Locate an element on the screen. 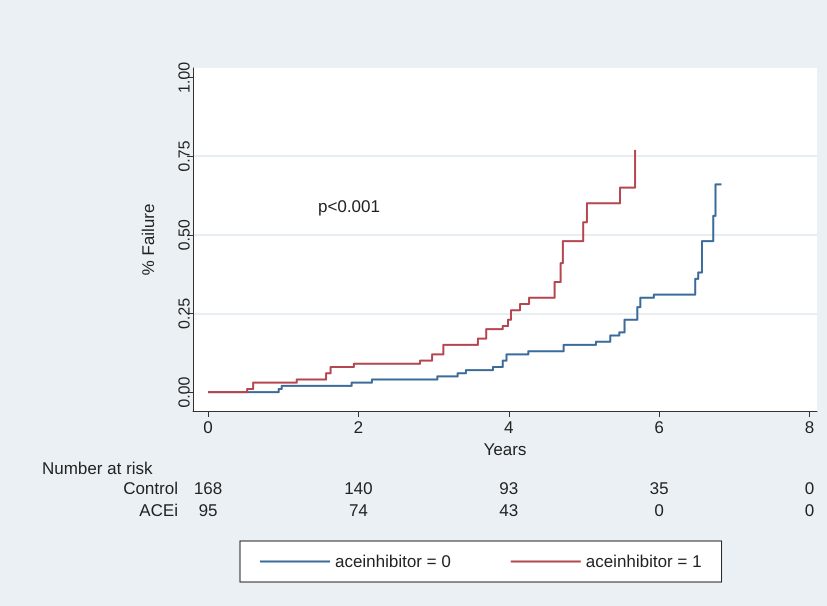  text: 140 is located at coordinates (358, 488).